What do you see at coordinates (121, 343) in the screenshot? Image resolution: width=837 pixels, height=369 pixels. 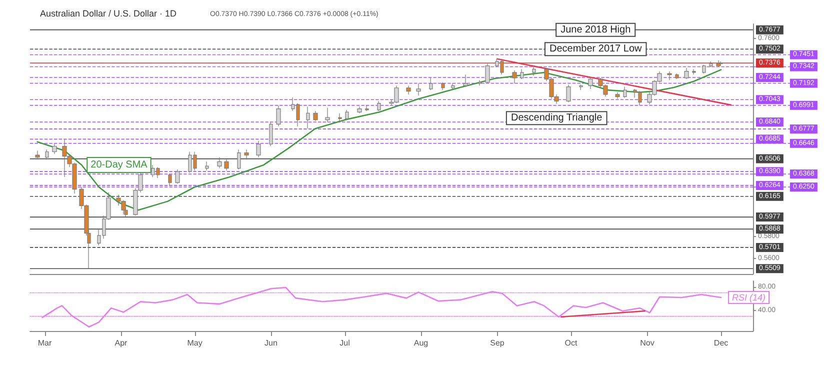 I see `x-tick-label: Apr` at bounding box center [121, 343].